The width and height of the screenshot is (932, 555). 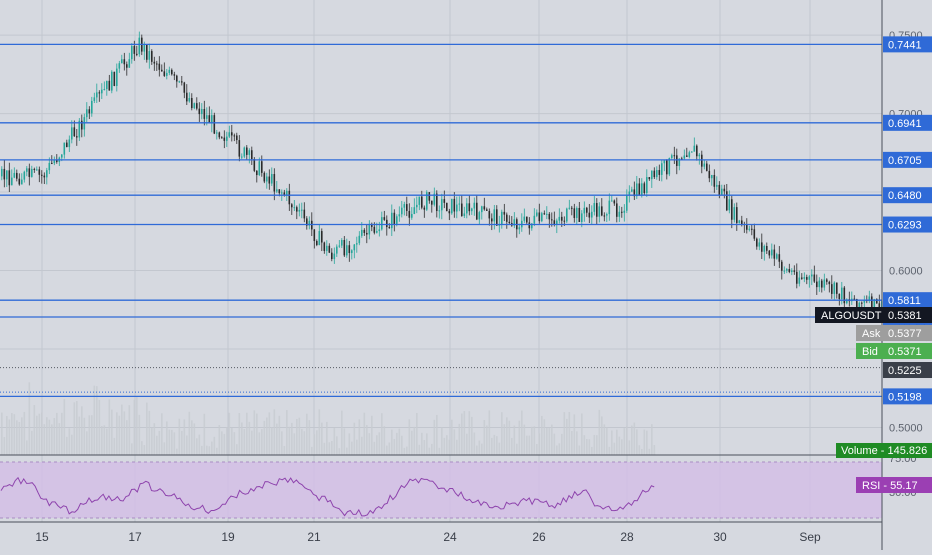 I want to click on rsi-line, so click(x=327, y=496).